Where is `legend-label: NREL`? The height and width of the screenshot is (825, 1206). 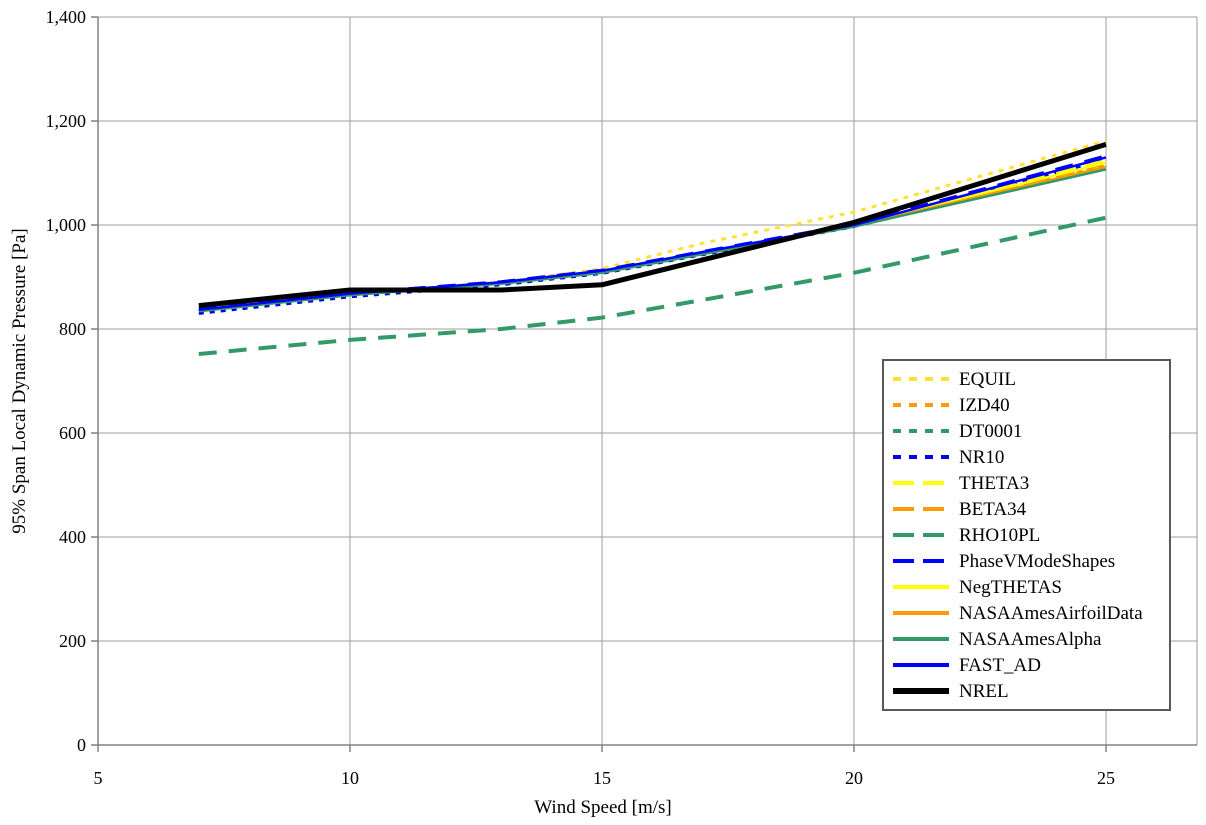
legend-label: NREL is located at coordinates (984, 691).